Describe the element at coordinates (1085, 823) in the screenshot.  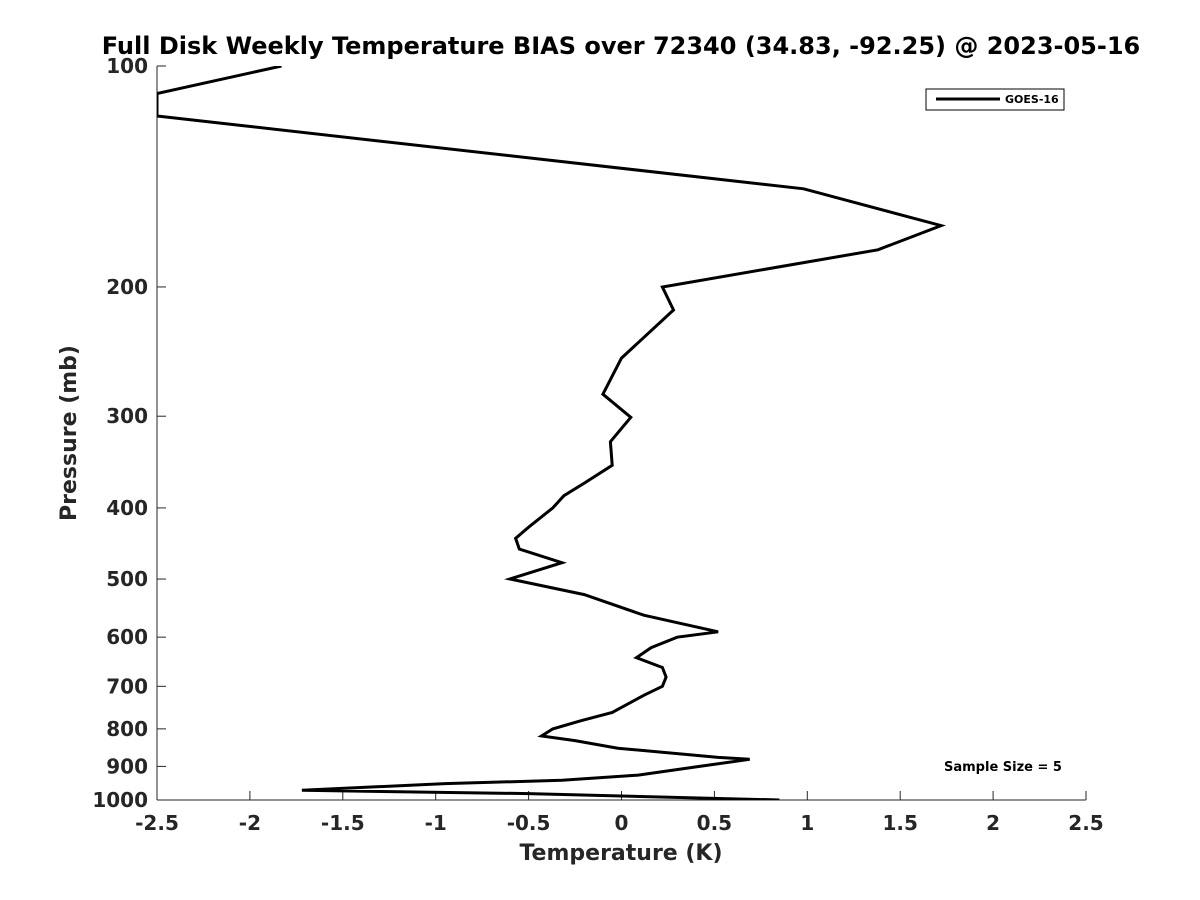
I see `x-tick-label: 2.5` at that location.